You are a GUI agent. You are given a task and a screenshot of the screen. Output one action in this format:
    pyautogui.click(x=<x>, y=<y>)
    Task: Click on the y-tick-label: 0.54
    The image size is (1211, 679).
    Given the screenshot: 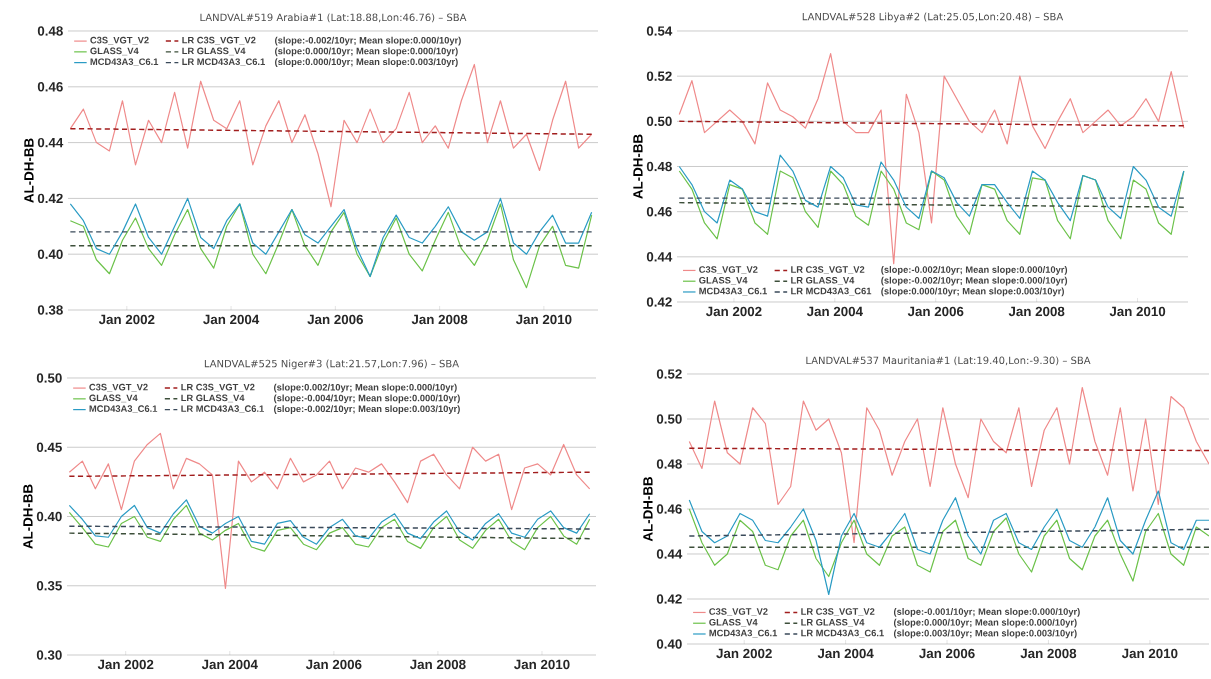 What is the action you would take?
    pyautogui.click(x=659, y=31)
    